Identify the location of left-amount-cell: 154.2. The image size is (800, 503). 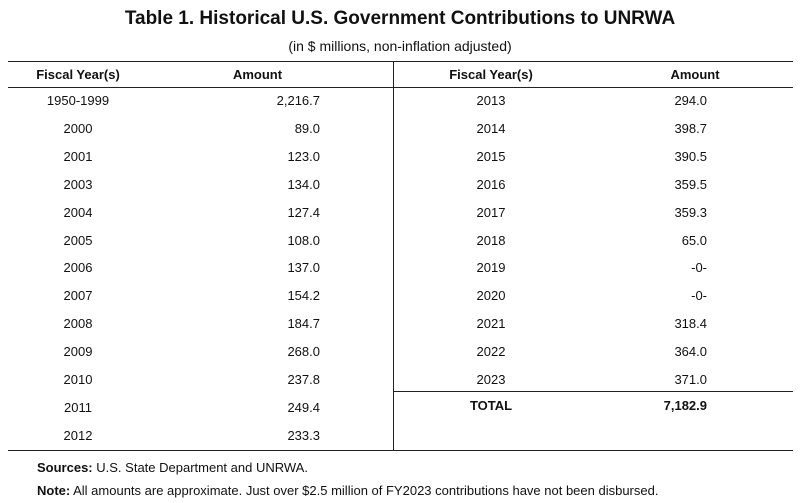
(303, 295).